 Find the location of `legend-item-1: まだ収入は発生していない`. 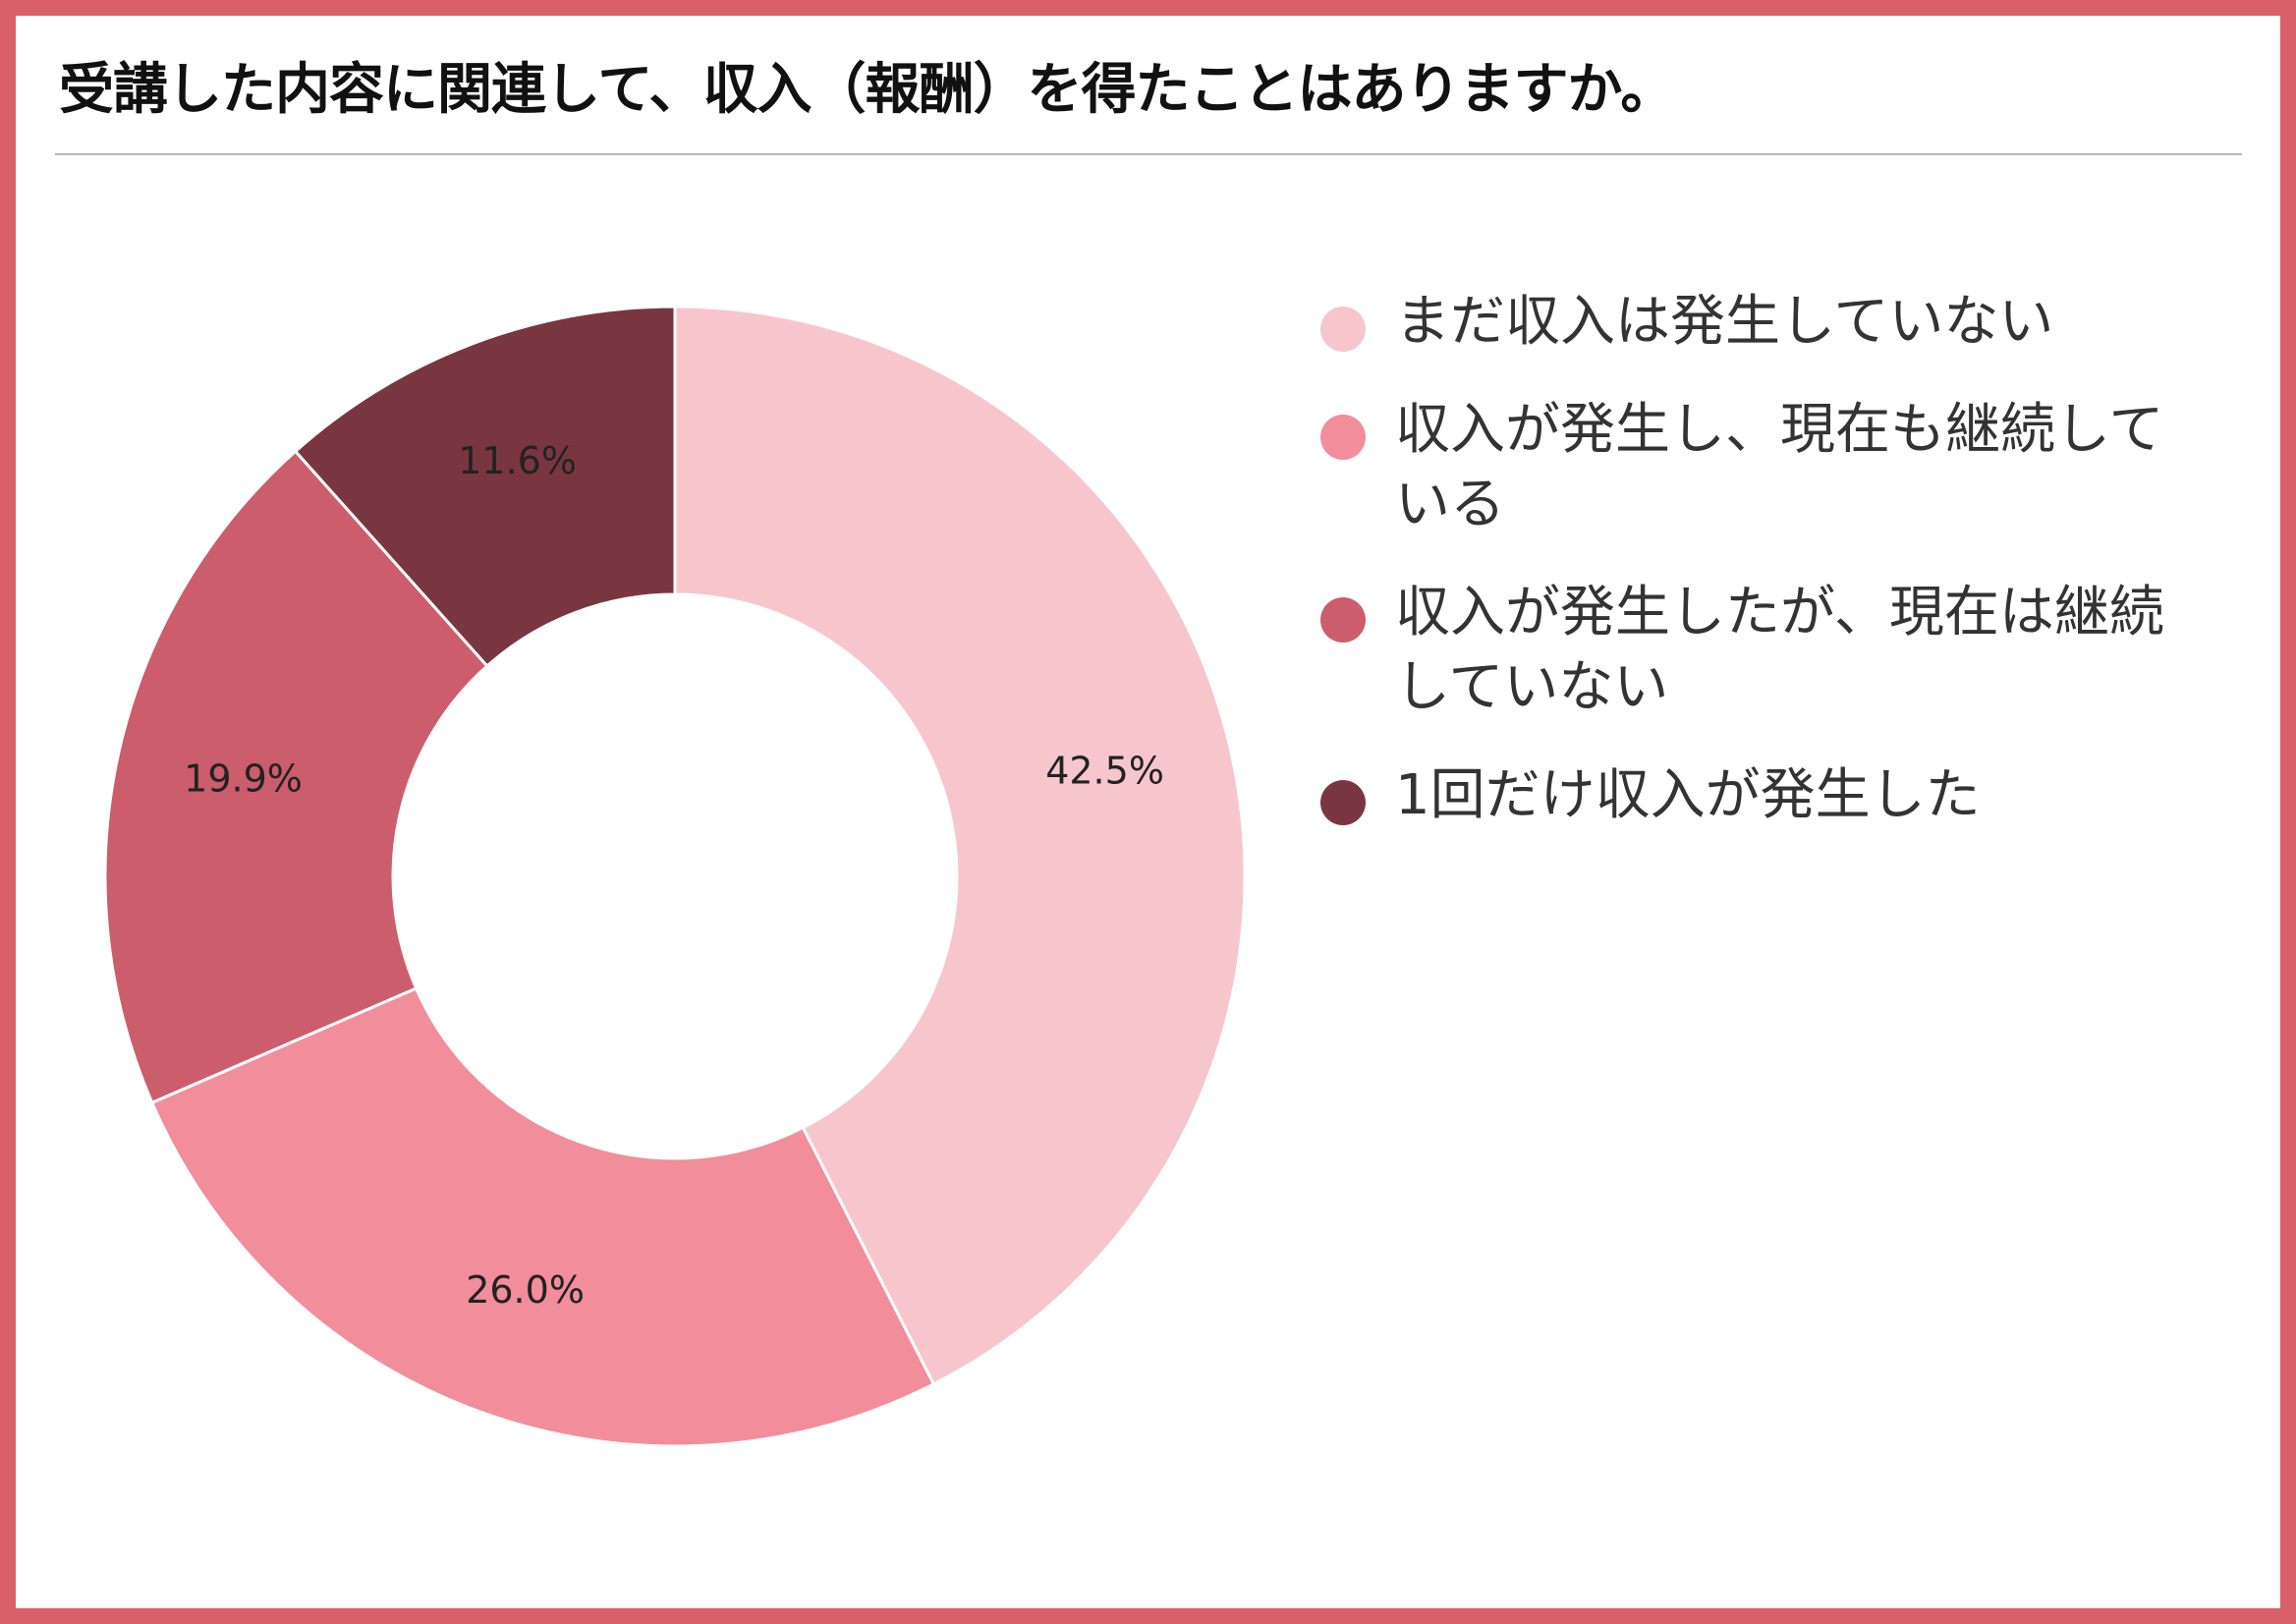

legend-item-1: まだ収入は発生していない is located at coordinates (1758, 322).